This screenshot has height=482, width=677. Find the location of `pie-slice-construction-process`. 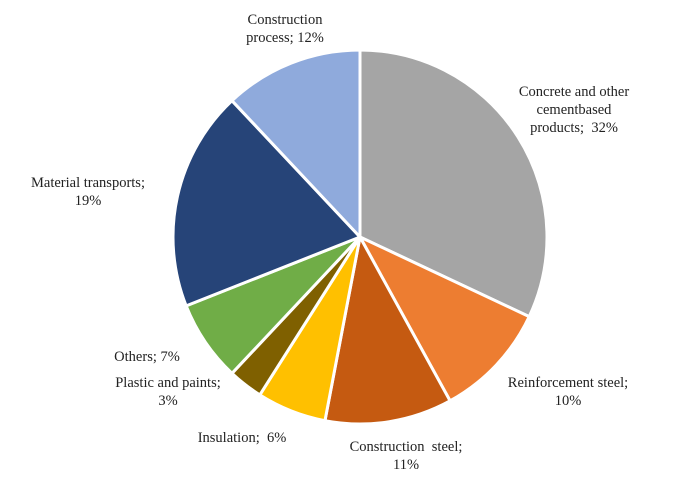

pie-slice-construction-process is located at coordinates (296, 143).